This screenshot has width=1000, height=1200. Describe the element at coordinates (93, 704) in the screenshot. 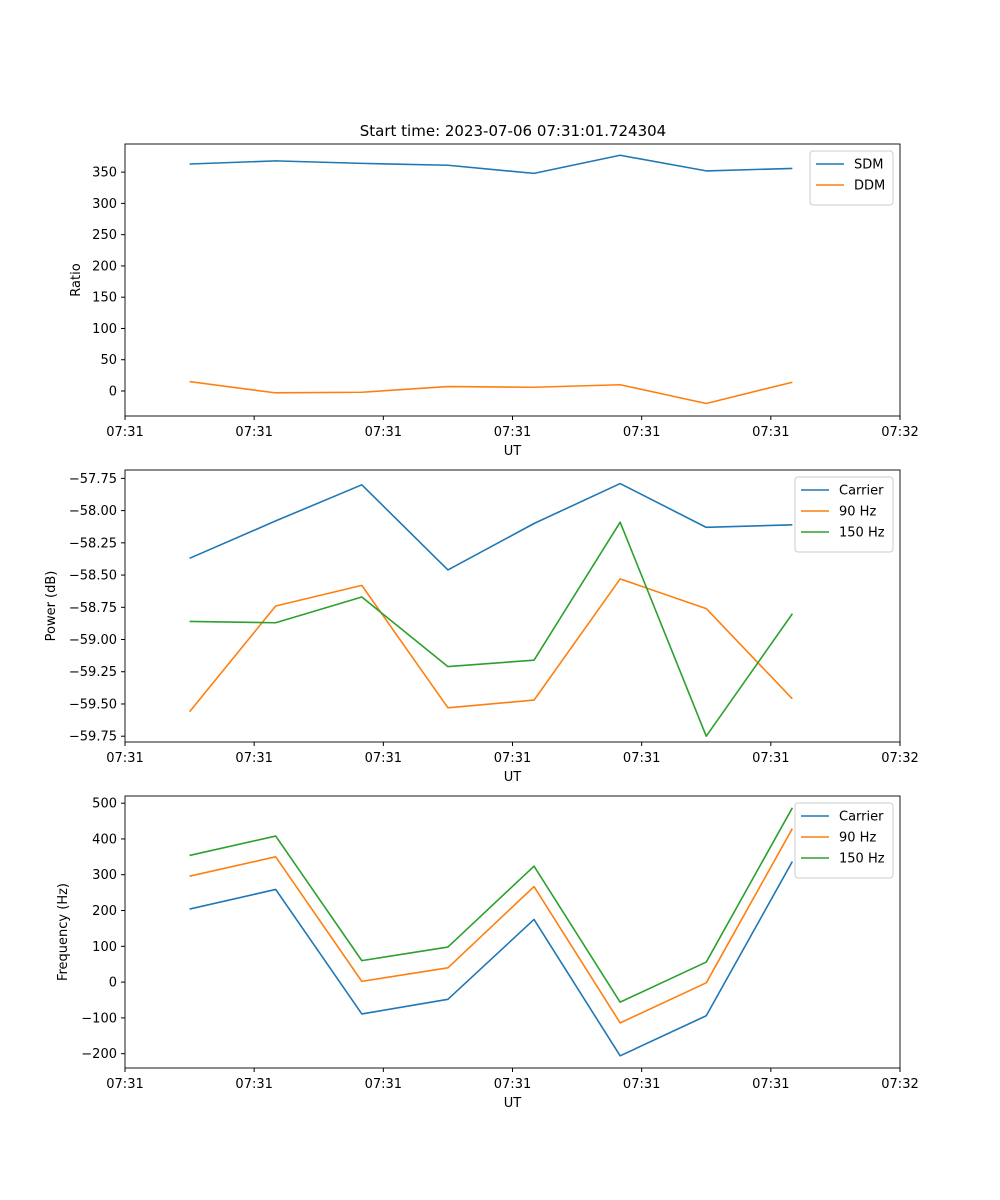

I see `y-tick-label: −59.50` at that location.